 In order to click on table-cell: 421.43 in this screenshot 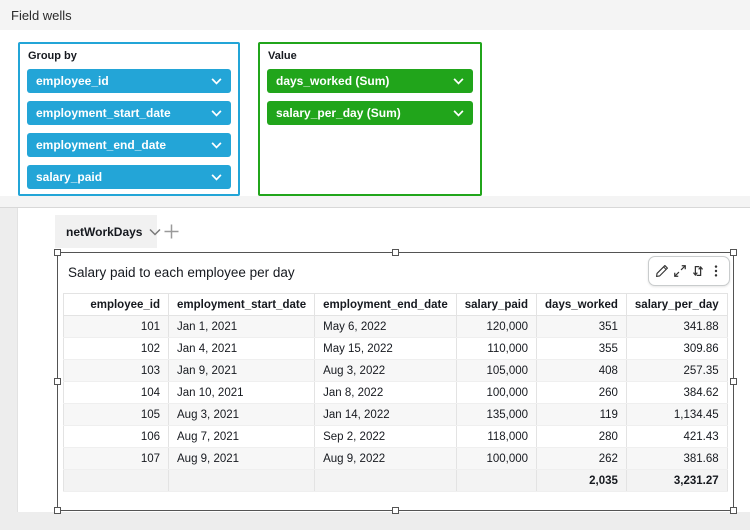, I will do `click(676, 436)`.